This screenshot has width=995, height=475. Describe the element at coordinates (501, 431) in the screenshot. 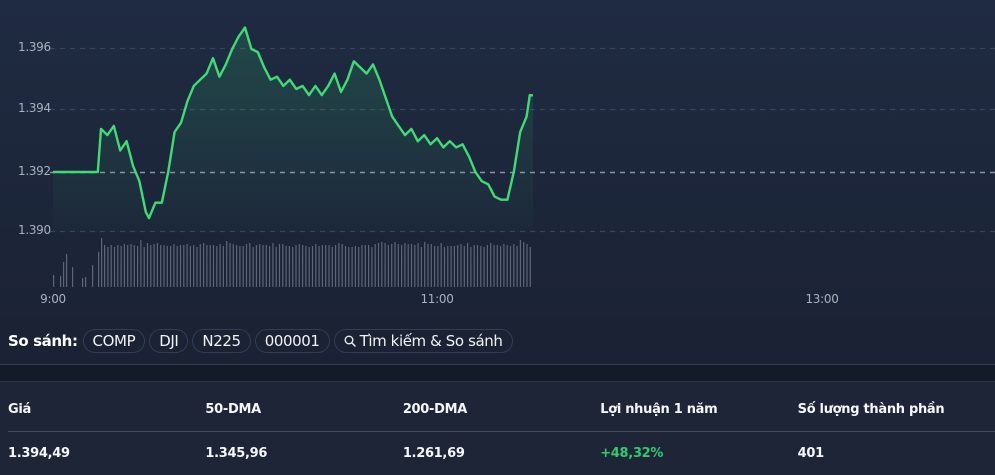

I see `stats-divider` at that location.